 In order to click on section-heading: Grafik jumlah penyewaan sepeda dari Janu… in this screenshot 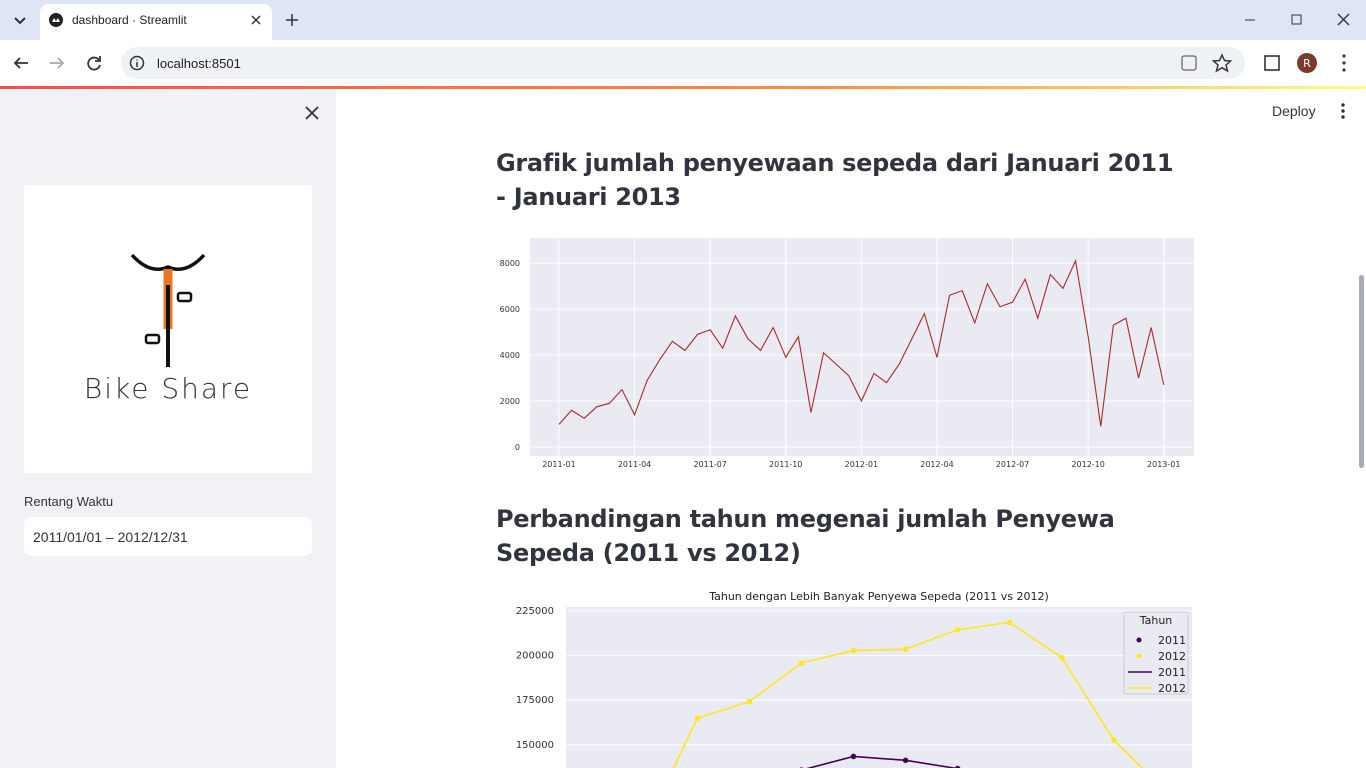, I will do `click(835, 180)`.